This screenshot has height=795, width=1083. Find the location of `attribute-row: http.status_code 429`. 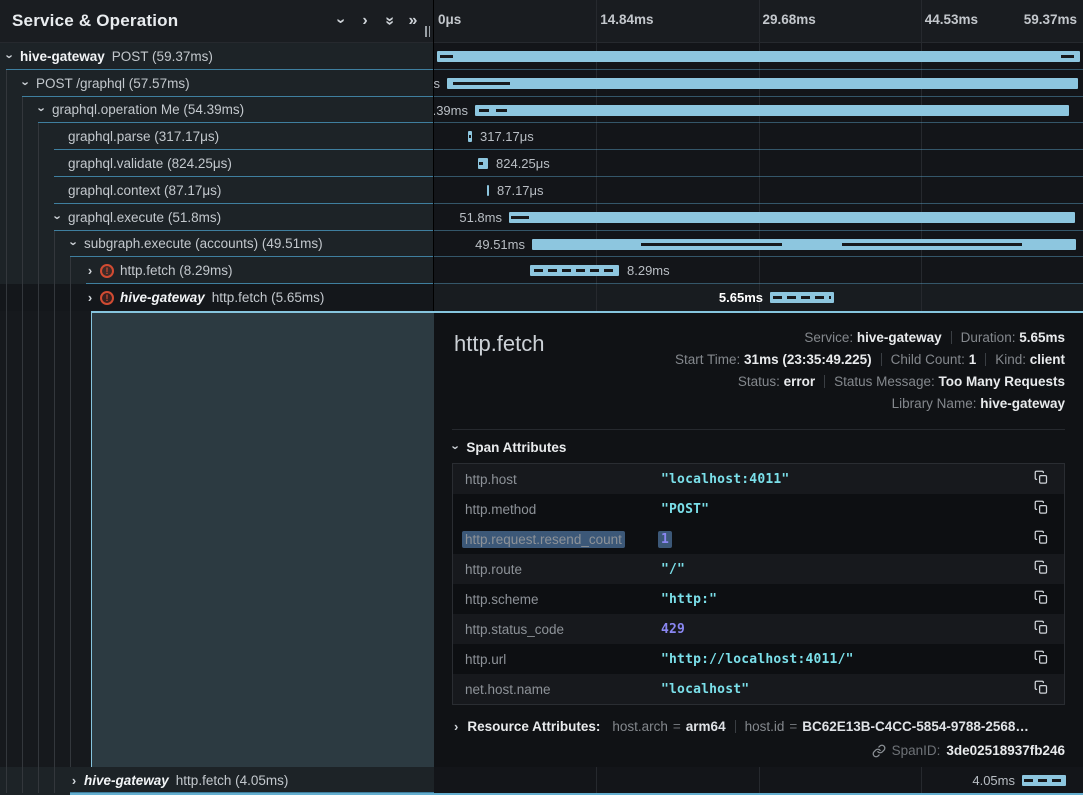

attribute-row: http.status_code 429 is located at coordinates (758, 629).